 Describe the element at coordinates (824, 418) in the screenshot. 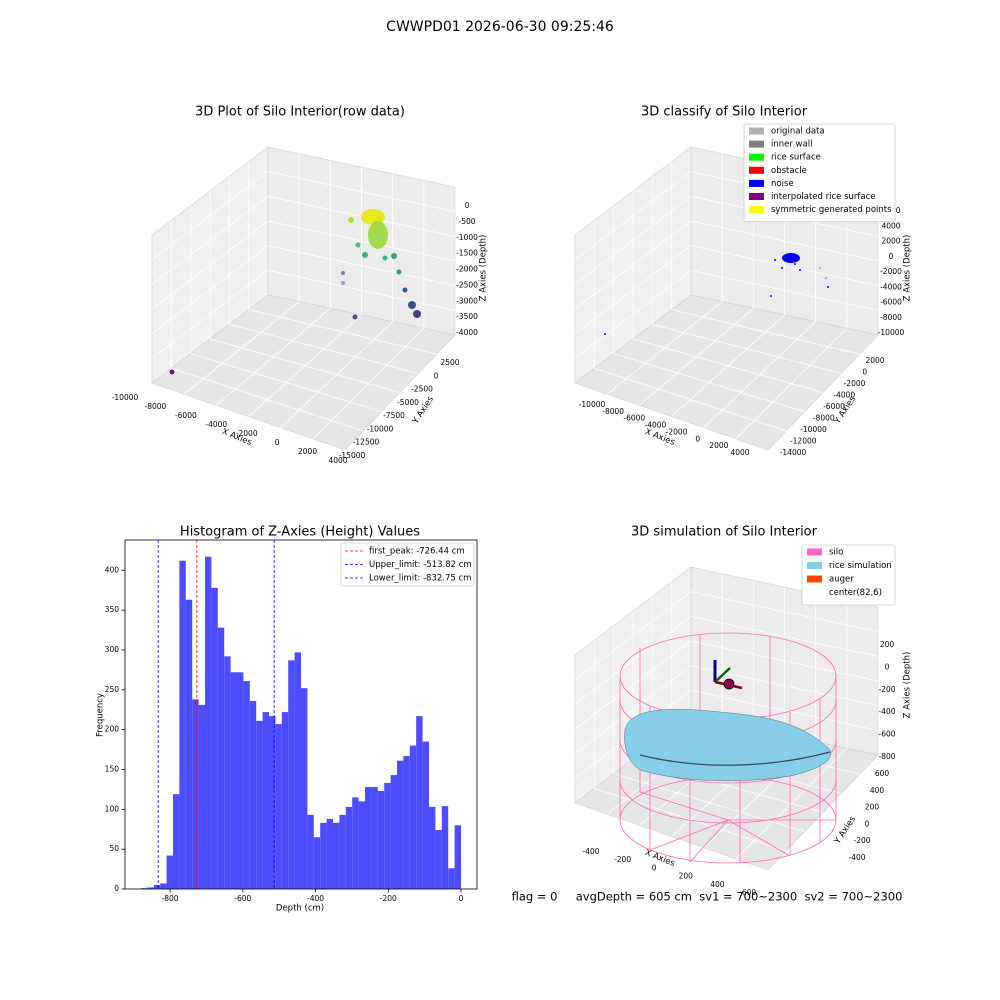

I see `y-tick-label: -8000` at that location.